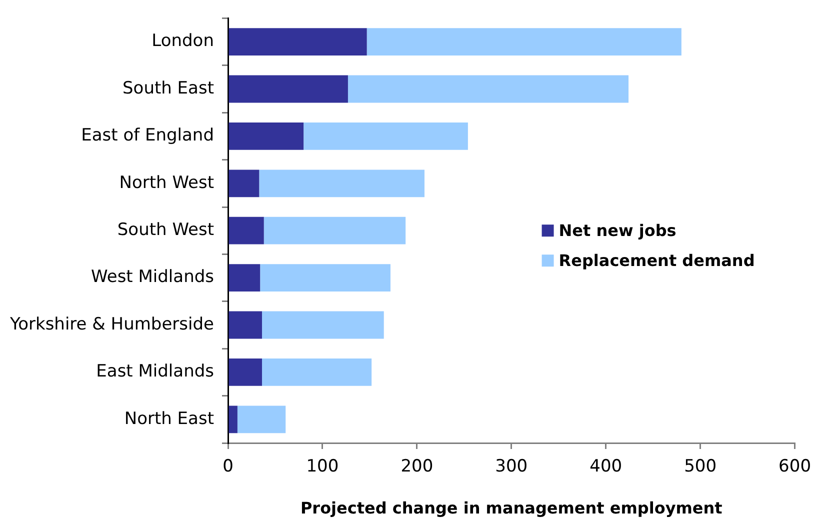  What do you see at coordinates (228, 466) in the screenshot?
I see `x-tick-label: 0` at bounding box center [228, 466].